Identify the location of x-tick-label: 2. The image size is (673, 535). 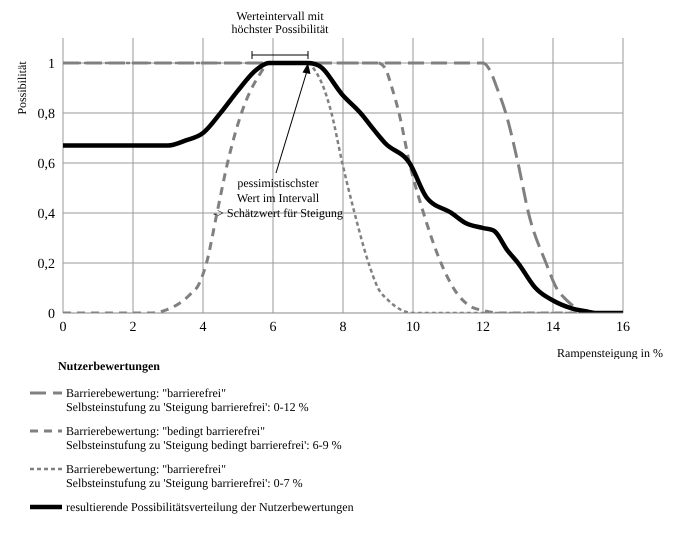
(133, 327).